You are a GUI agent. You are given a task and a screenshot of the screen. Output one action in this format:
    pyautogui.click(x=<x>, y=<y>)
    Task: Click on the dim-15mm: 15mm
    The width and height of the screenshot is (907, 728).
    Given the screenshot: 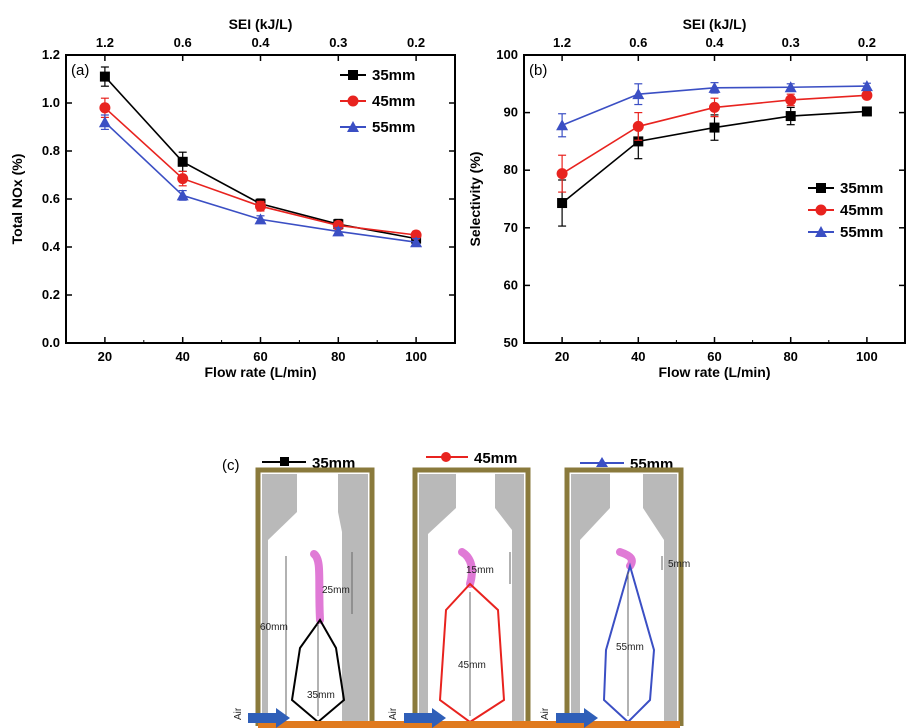 What is the action you would take?
    pyautogui.click(x=480, y=570)
    